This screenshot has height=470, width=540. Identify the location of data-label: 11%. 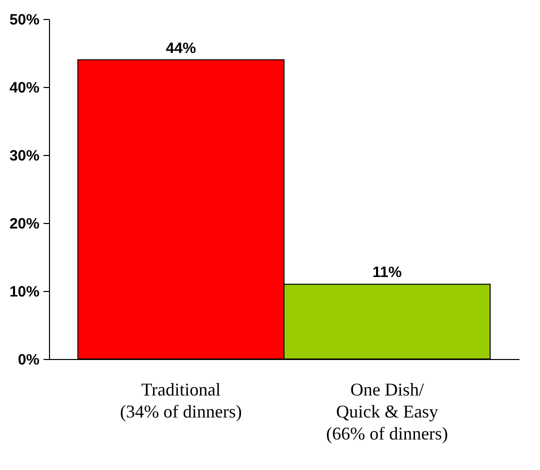
(387, 273).